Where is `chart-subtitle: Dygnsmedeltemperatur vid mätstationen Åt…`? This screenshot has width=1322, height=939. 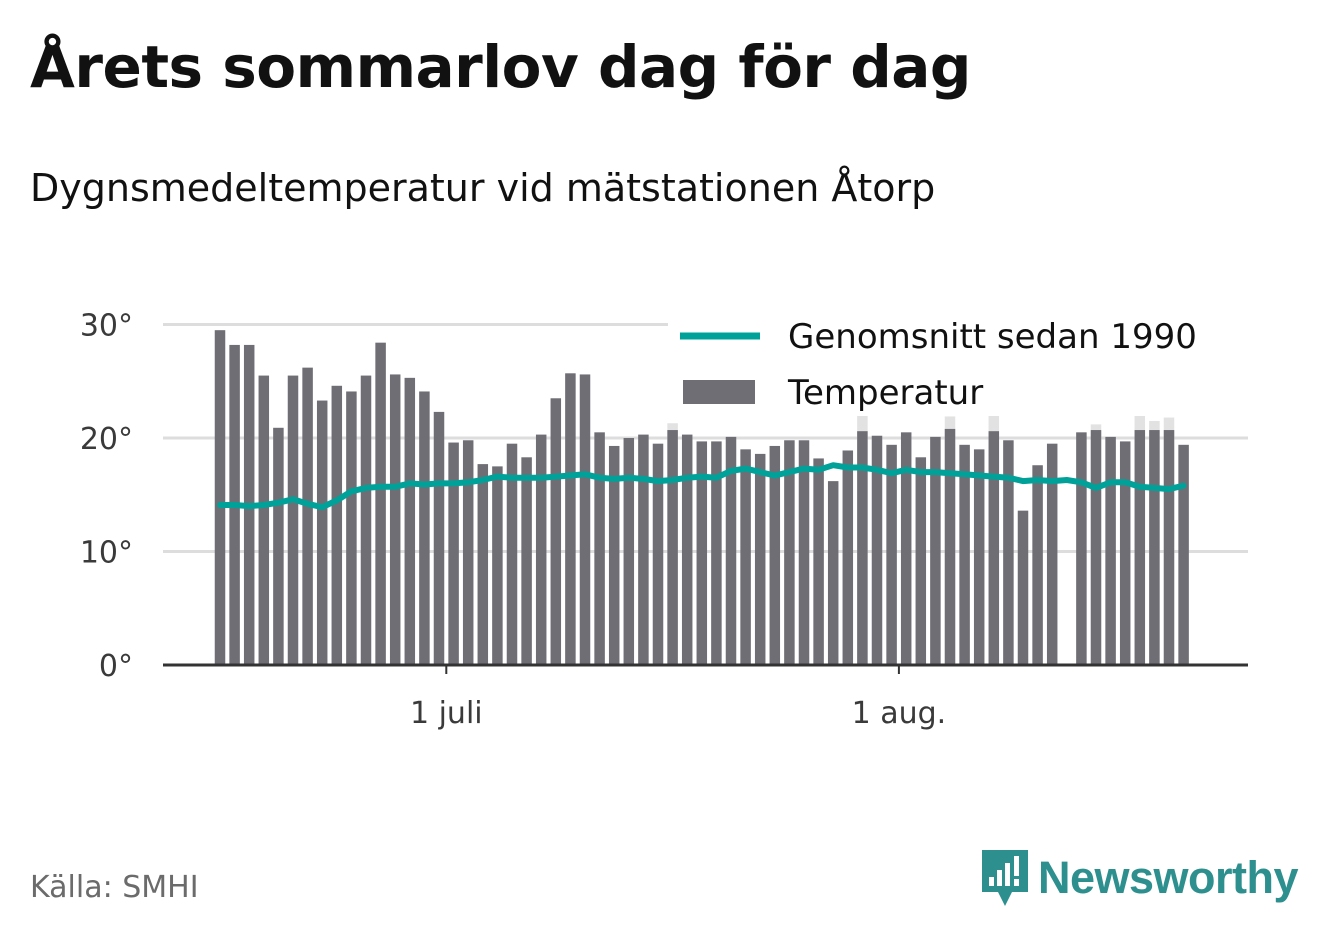
chart-subtitle: Dygnsmedeltemperatur vid mätstationen Åt… is located at coordinates (483, 188).